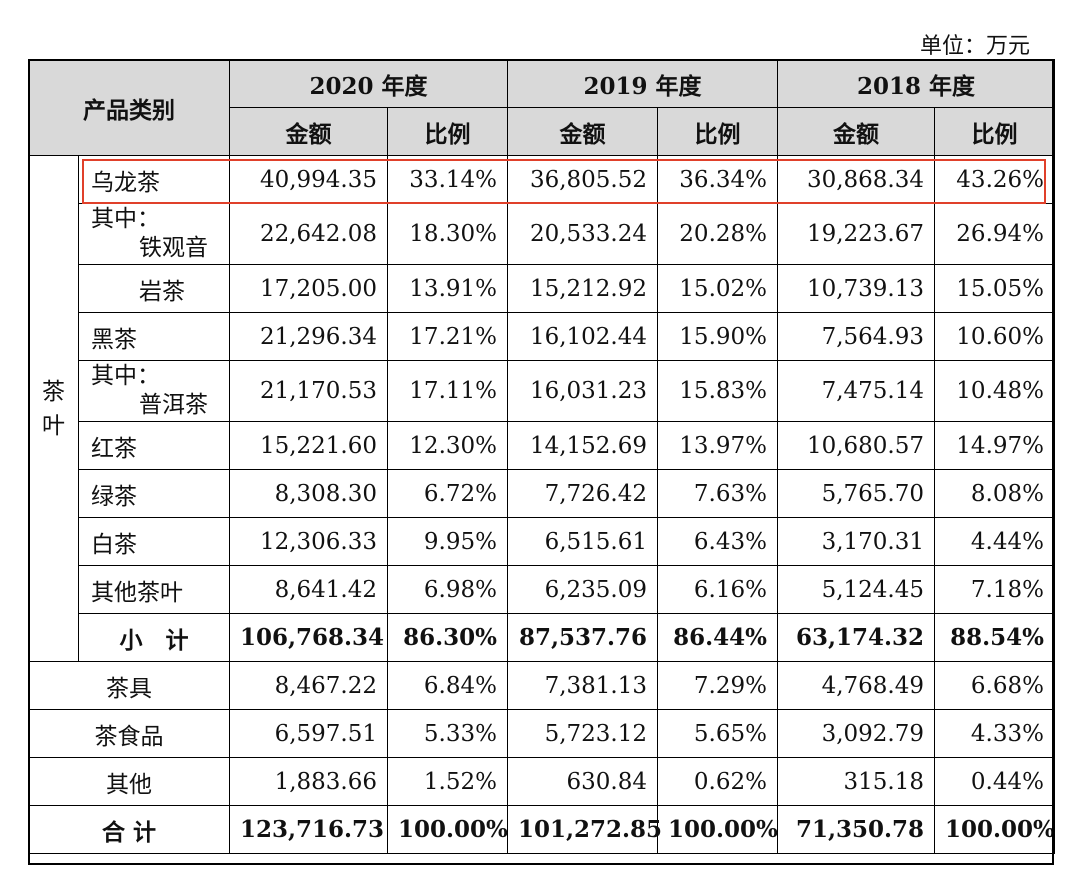 Image resolution: width=1080 pixels, height=878 pixels. I want to click on cell-value: 6,597.51, so click(308, 733).